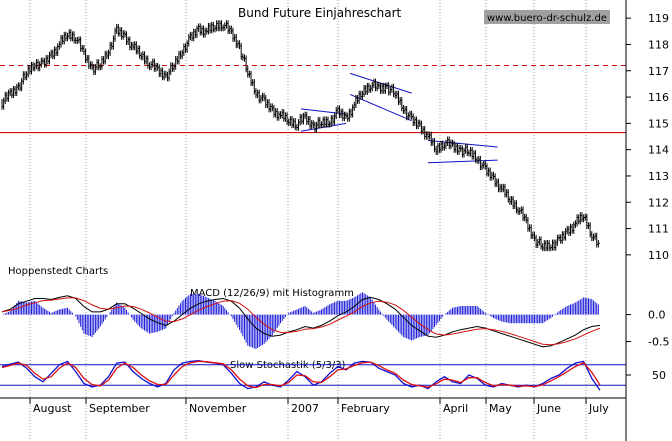 This screenshot has height=441, width=672. What do you see at coordinates (658, 202) in the screenshot?
I see `price-tick-label: 112` at bounding box center [658, 202].